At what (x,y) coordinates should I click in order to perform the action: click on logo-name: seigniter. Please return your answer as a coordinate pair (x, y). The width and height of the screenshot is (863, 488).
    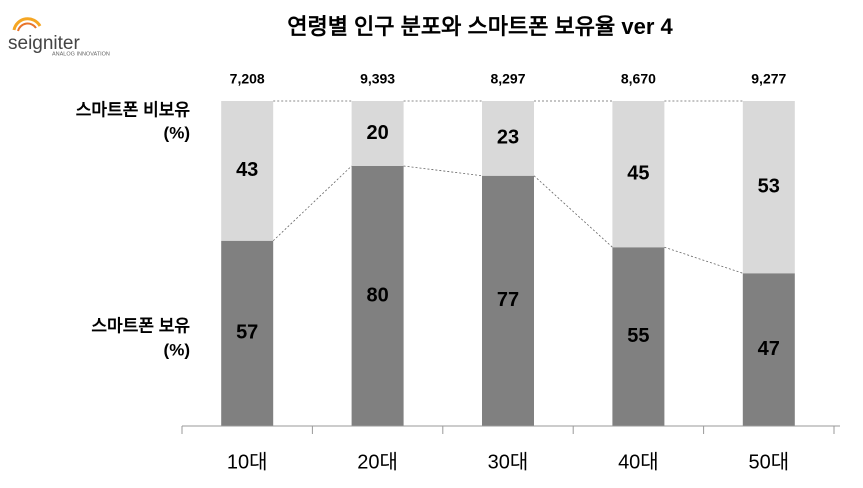
    Looking at the image, I should click on (44, 43).